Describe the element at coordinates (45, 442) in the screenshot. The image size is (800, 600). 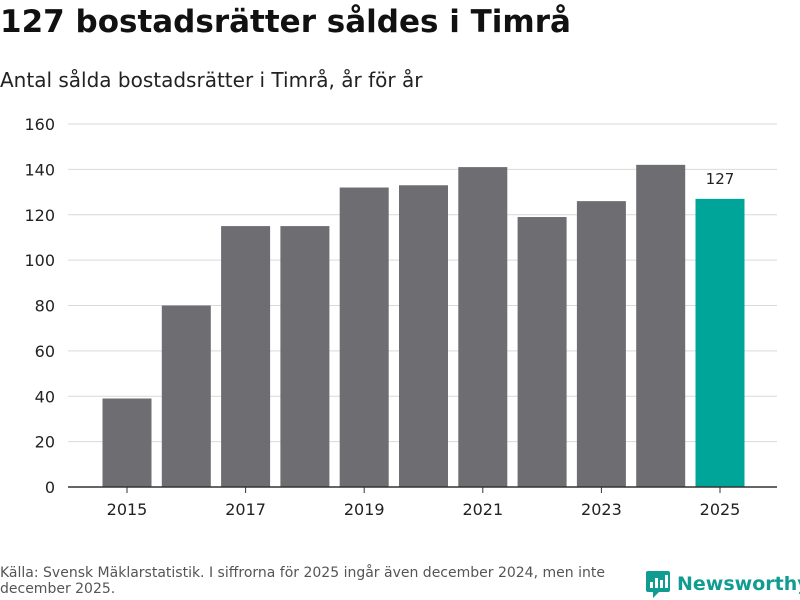
I see `y-tick-label: 20` at that location.